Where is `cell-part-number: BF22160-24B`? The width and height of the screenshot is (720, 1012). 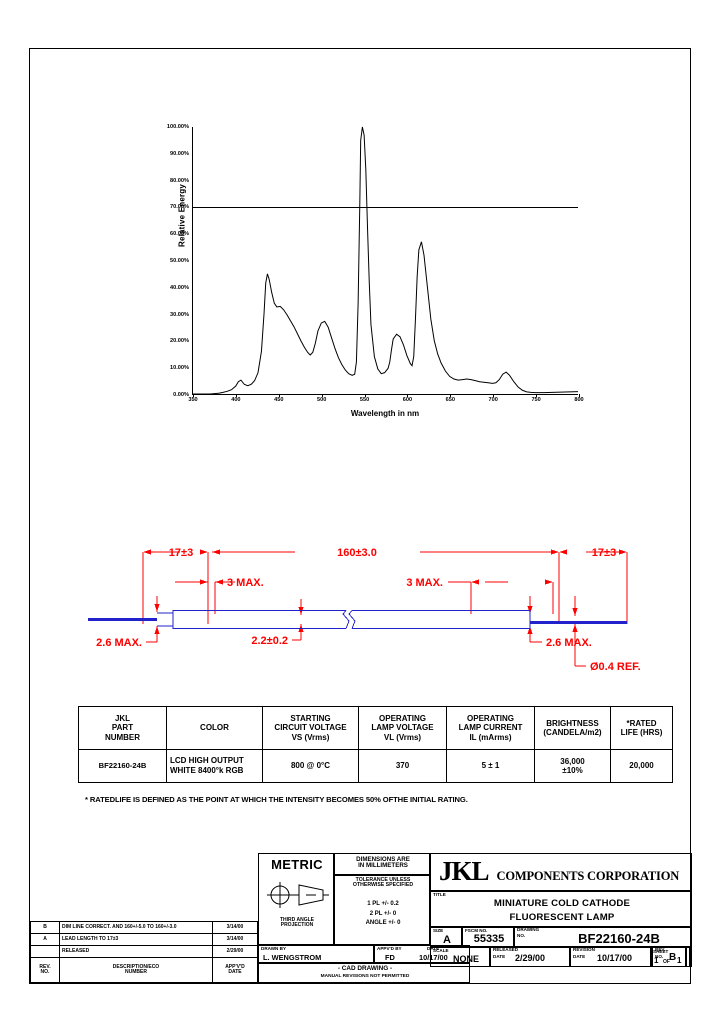 cell-part-number: BF22160-24B is located at coordinates (122, 766).